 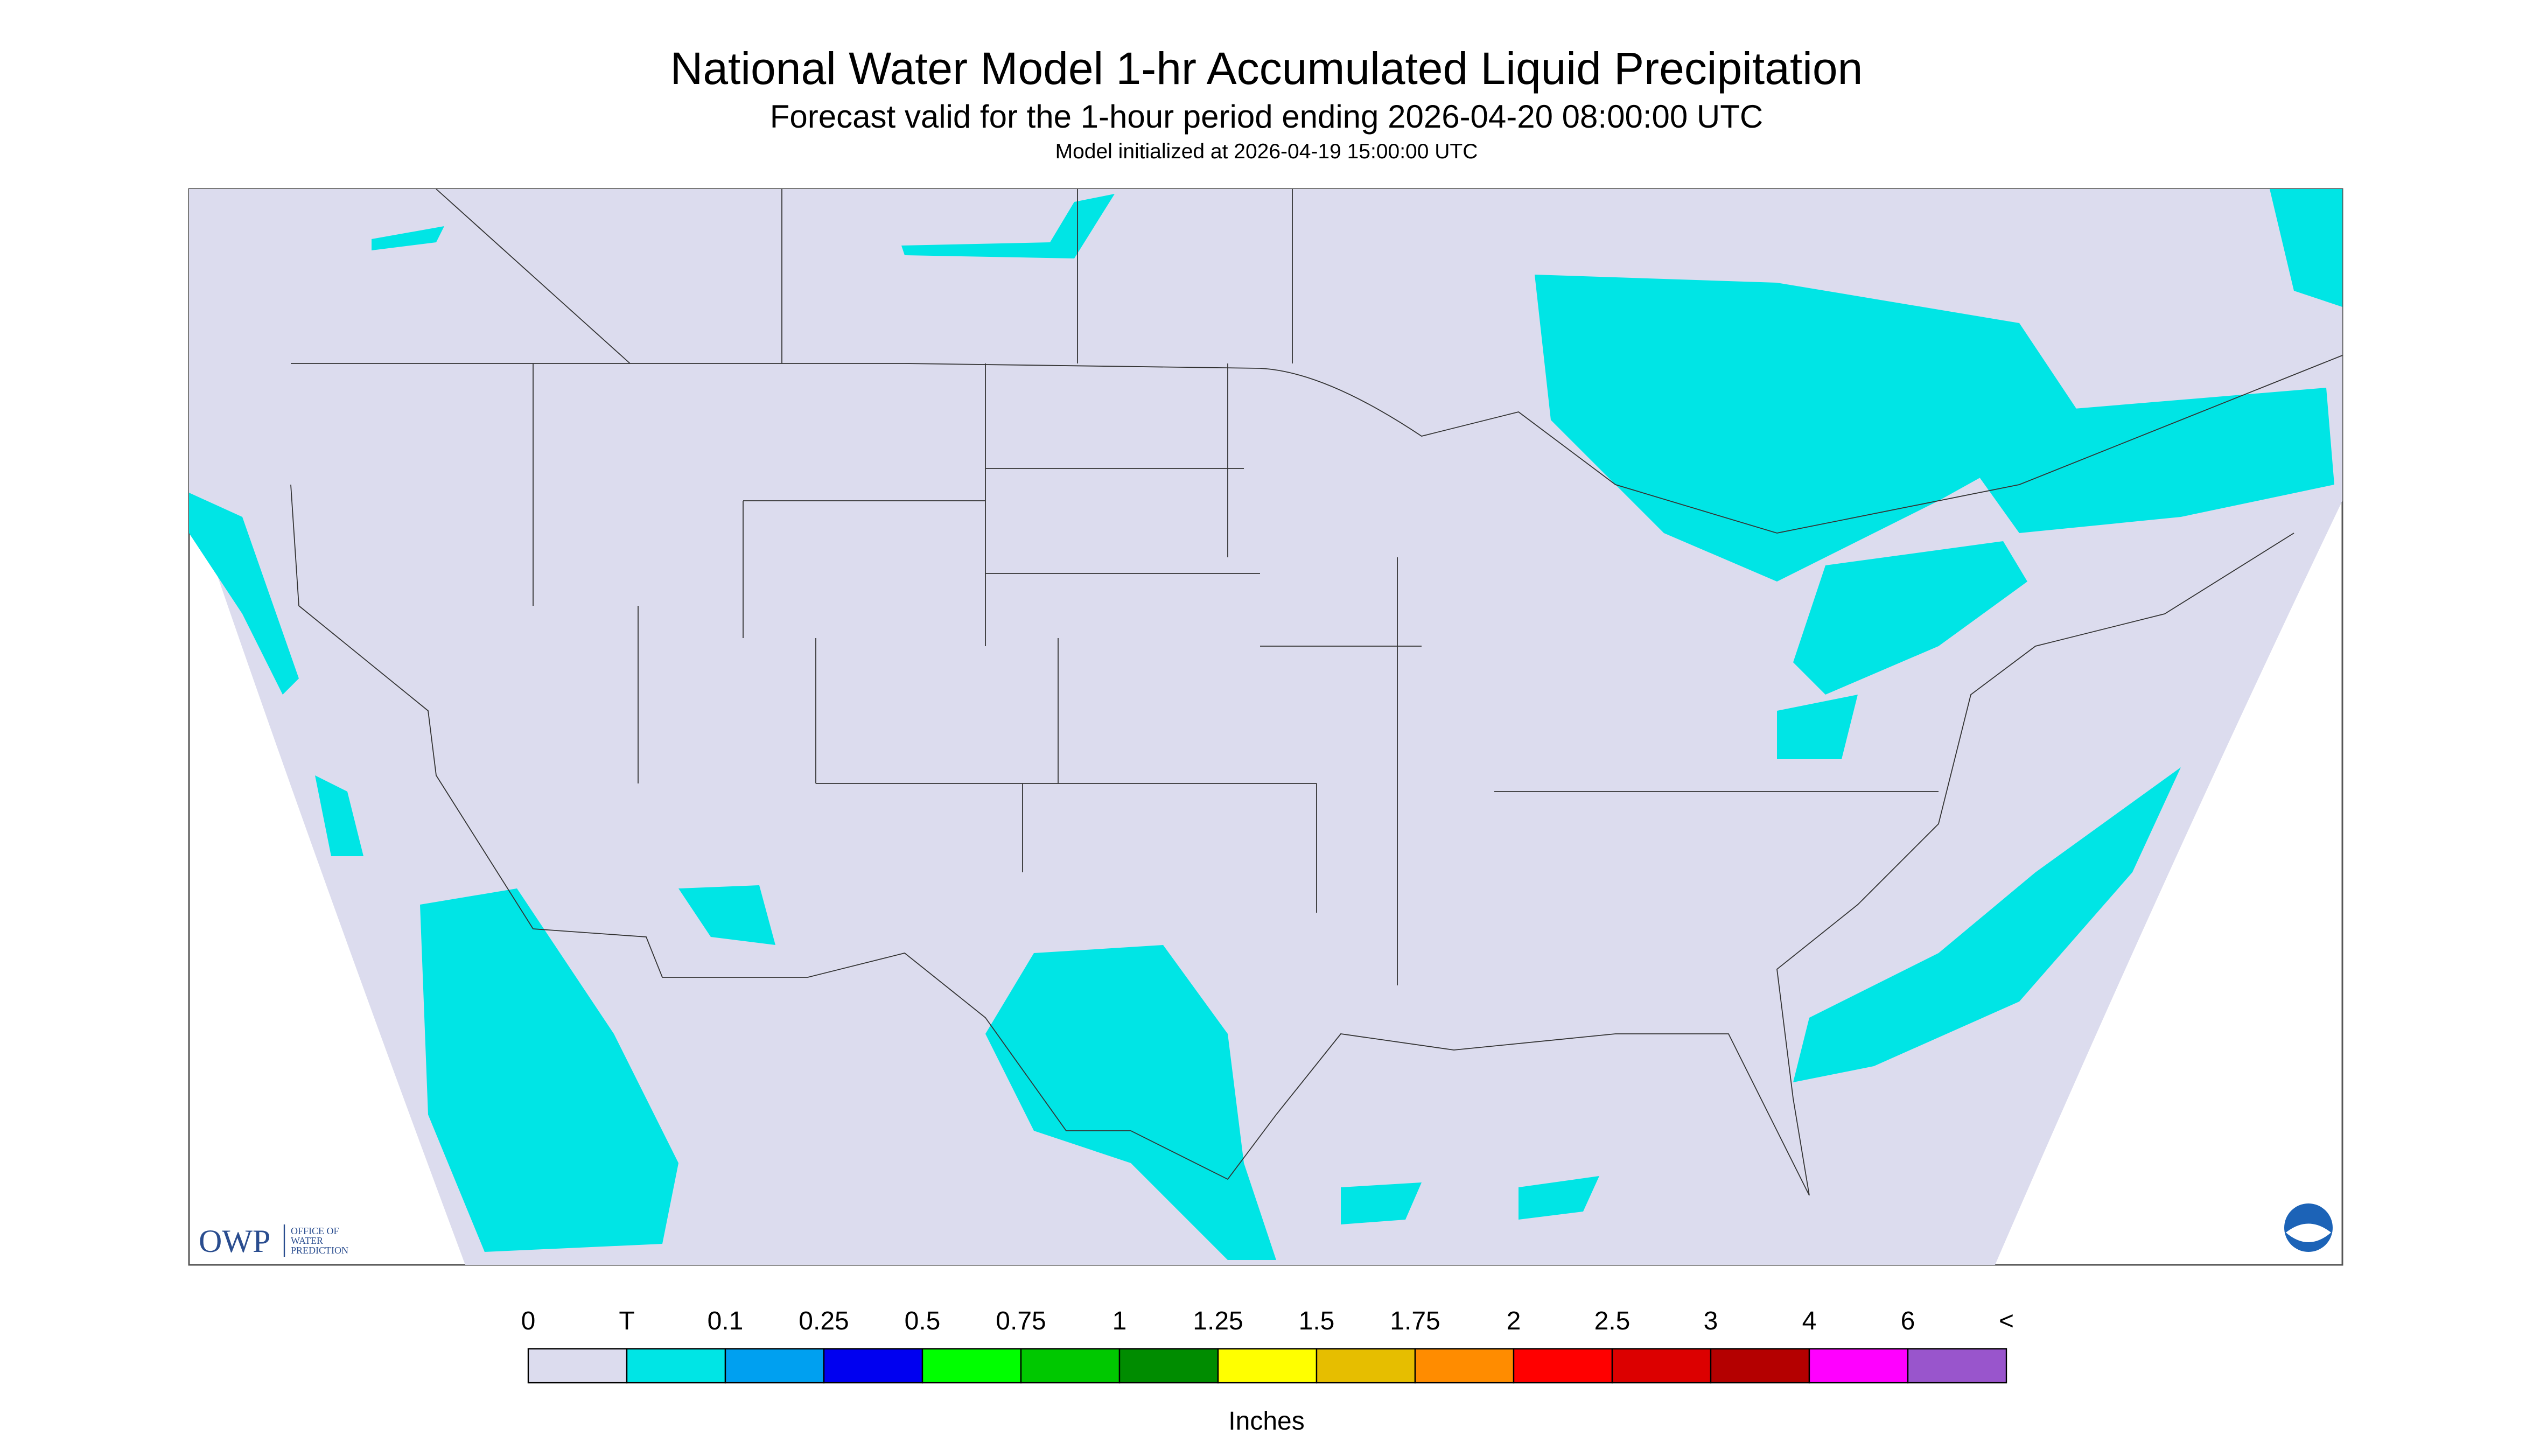 I want to click on legend-label: 0.75, so click(x=1021, y=1321).